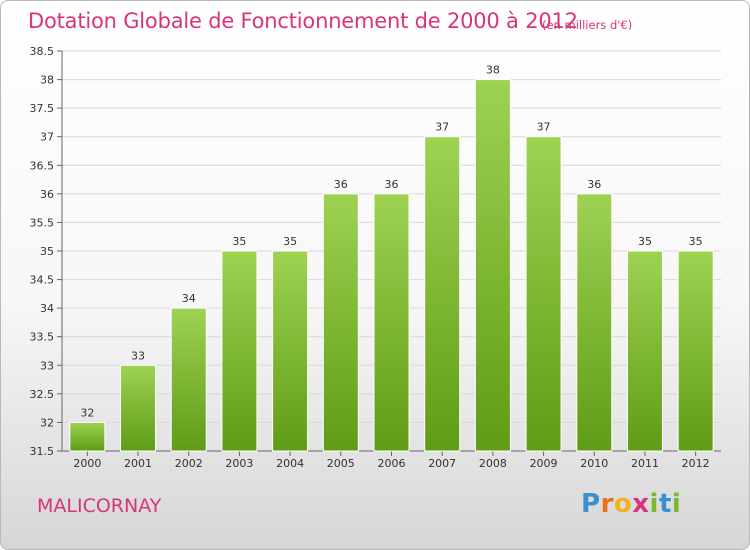 The image size is (750, 550). Describe the element at coordinates (543, 294) in the screenshot. I see `bar-2009` at that location.